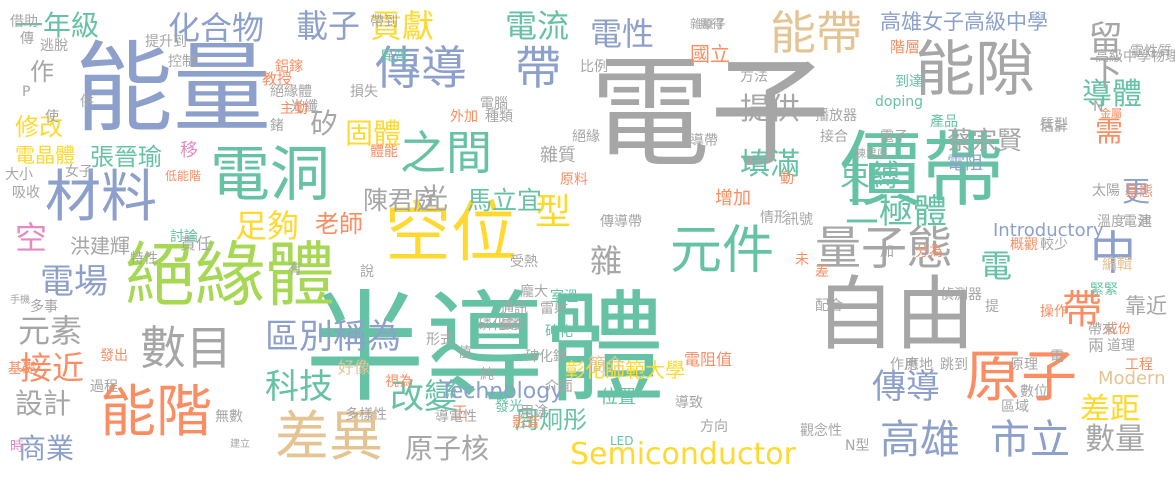 The image size is (1175, 482). I want to click on cloud-word: 差, so click(822, 272).